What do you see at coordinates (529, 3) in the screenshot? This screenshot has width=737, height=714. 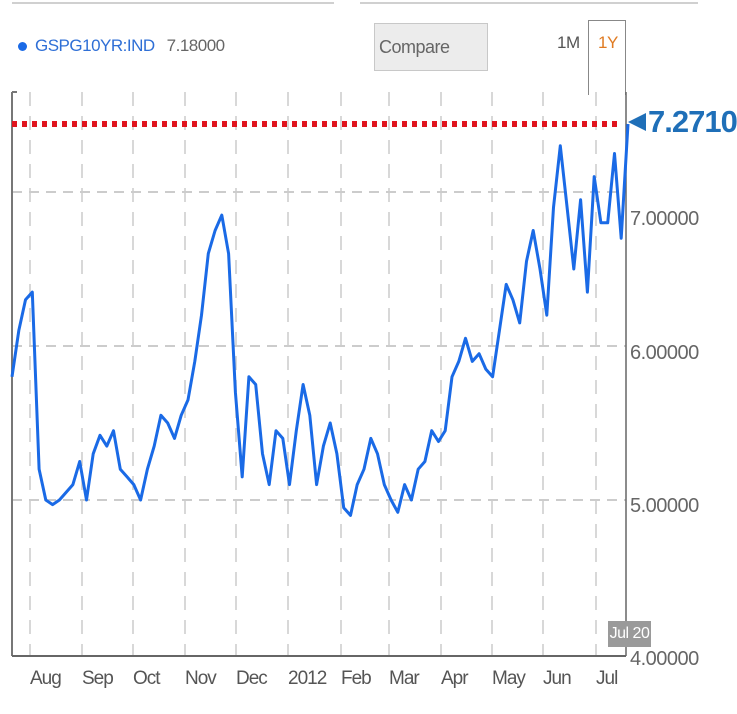 I see `top-divider-right` at bounding box center [529, 3].